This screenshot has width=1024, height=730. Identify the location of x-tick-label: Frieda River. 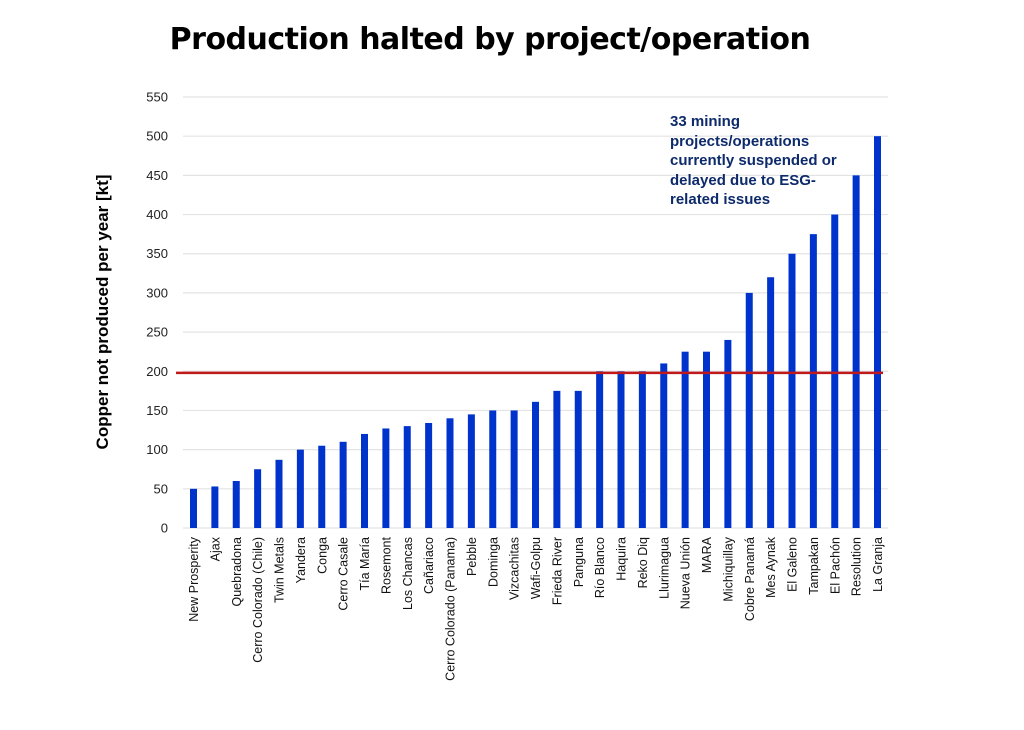
(557, 571).